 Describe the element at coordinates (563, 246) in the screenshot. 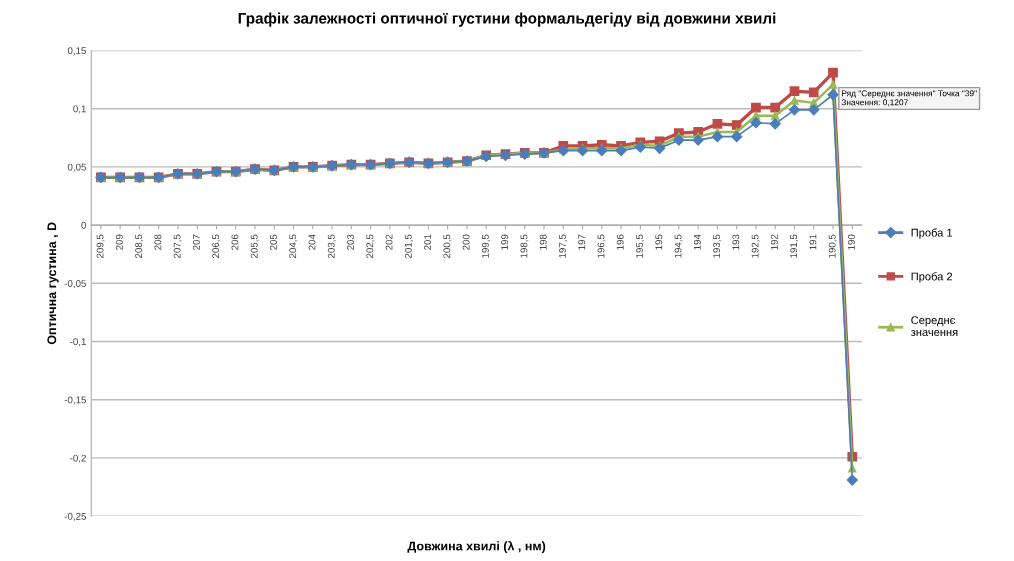

I see `x-tick-label: 197,5` at that location.